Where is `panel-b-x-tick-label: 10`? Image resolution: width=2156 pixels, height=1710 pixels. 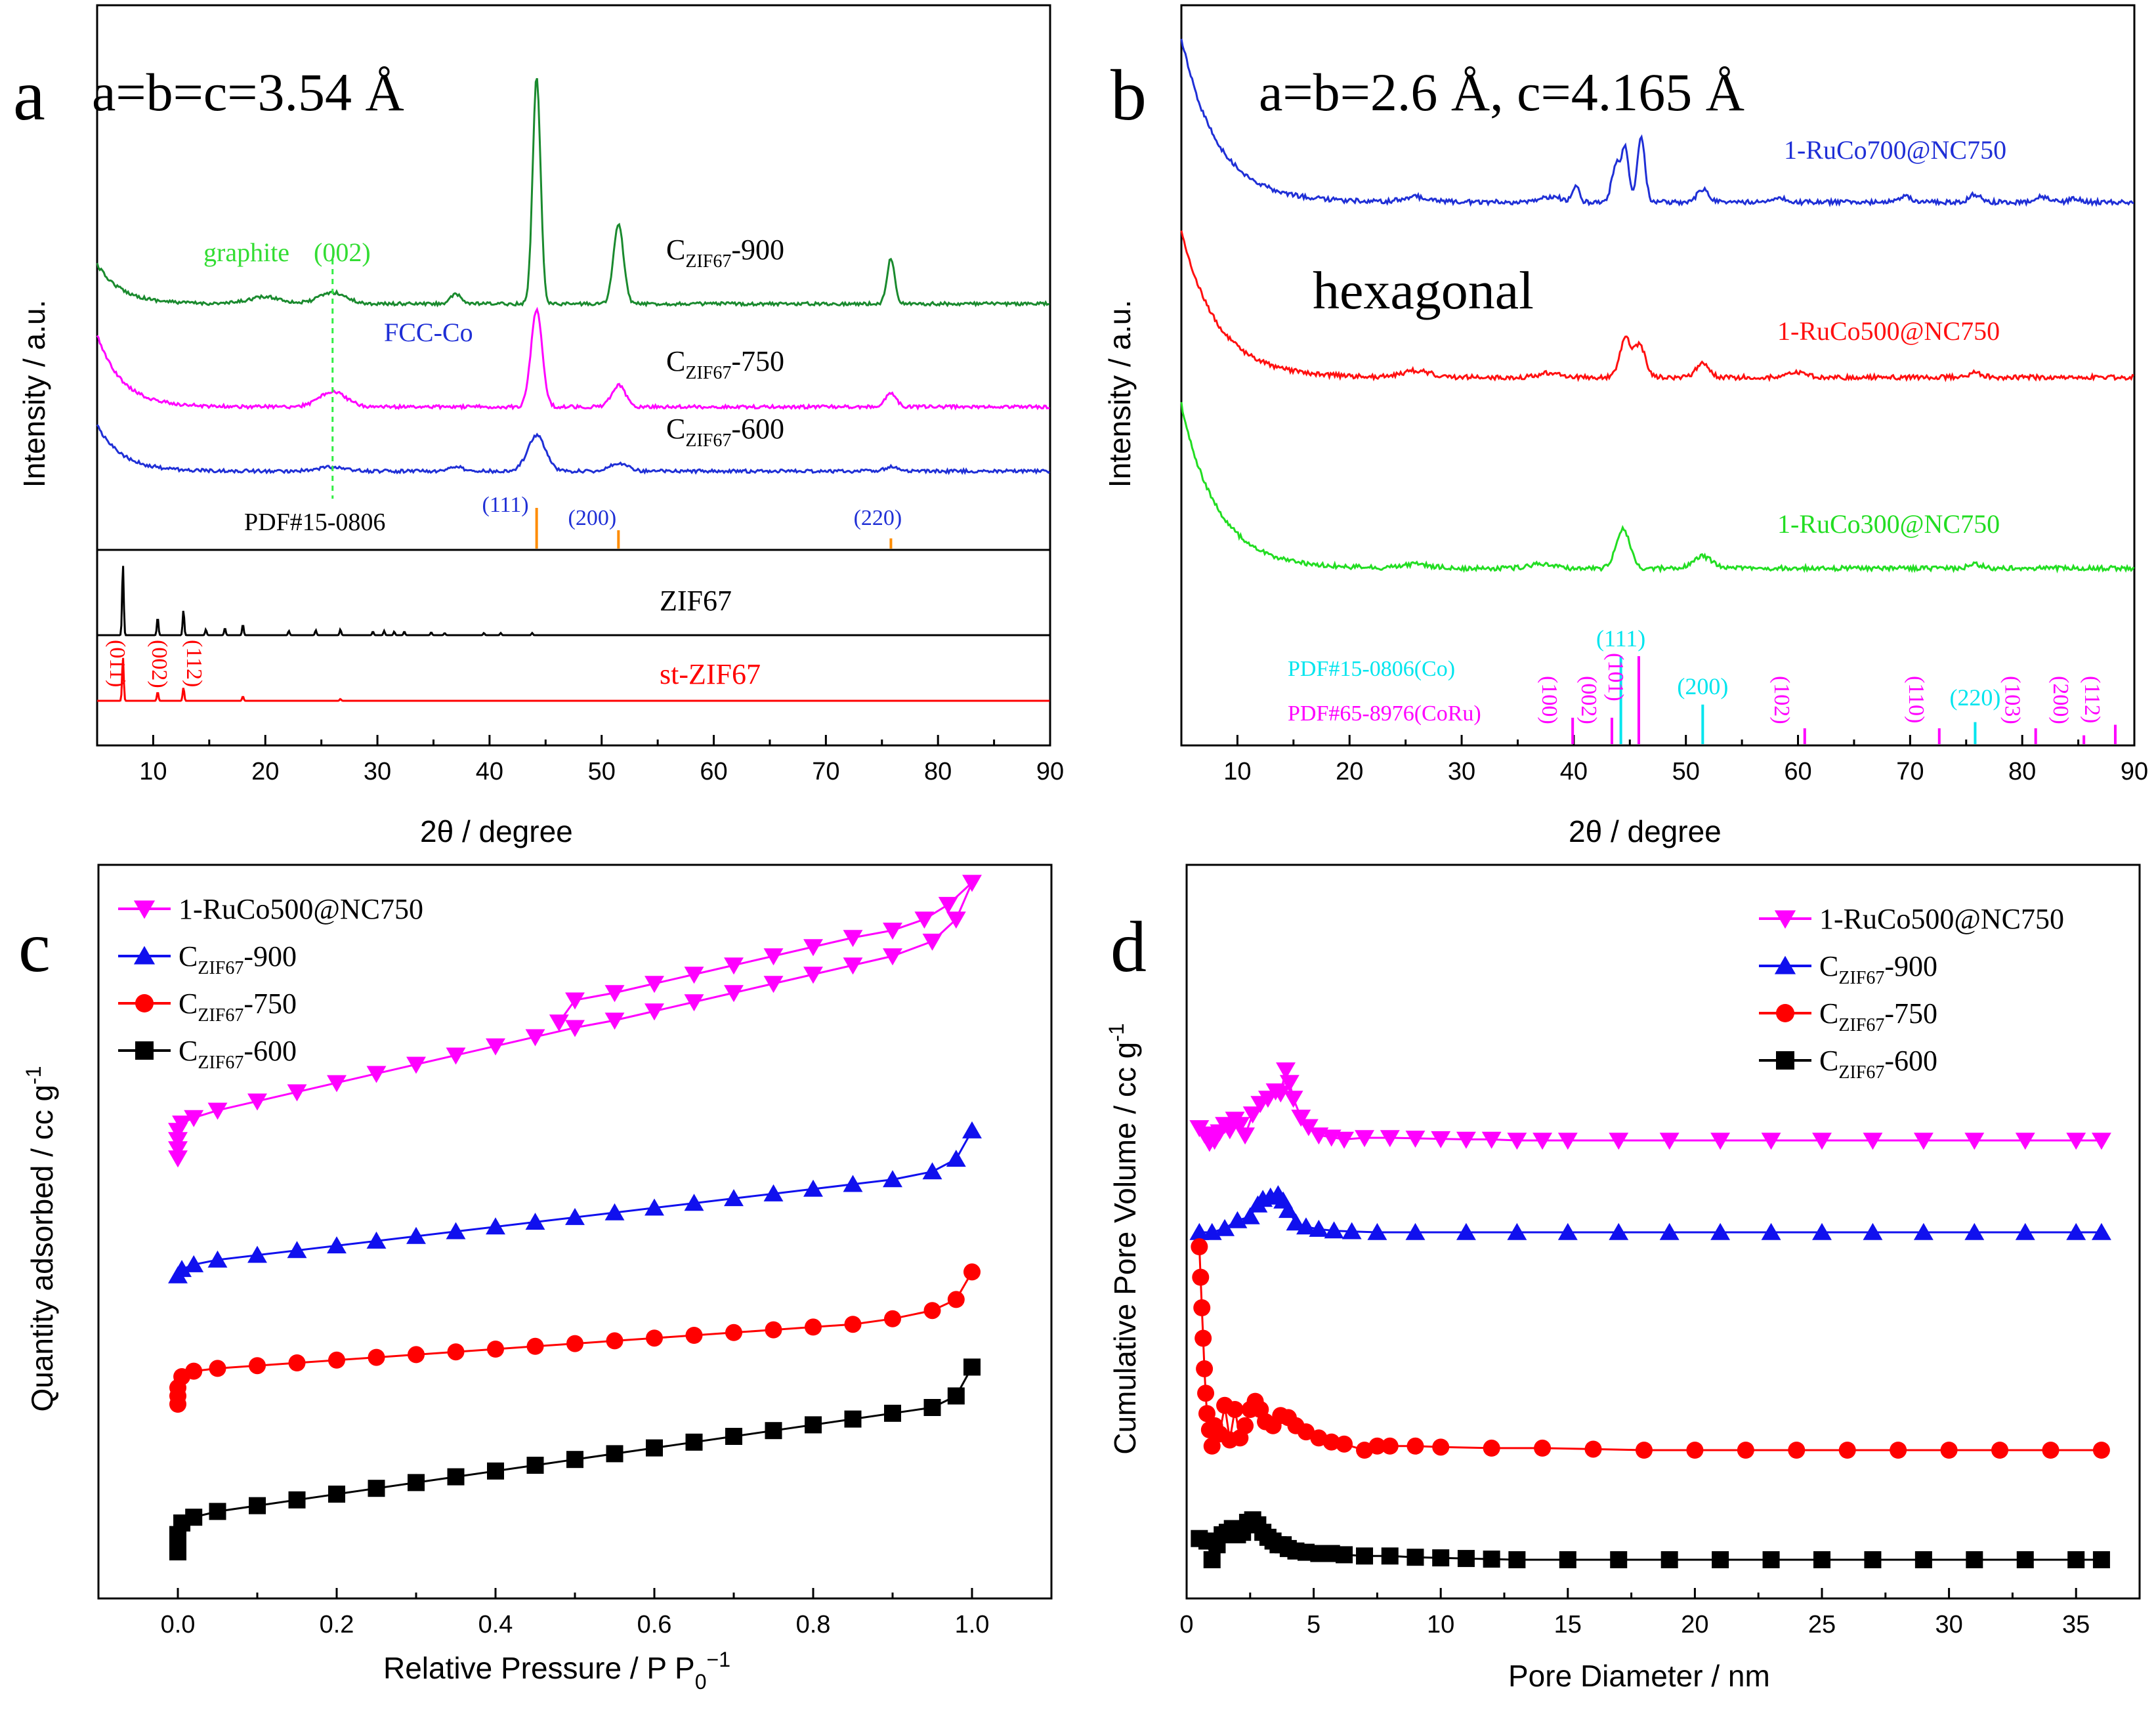 panel-b-x-tick-label: 10 is located at coordinates (1237, 772).